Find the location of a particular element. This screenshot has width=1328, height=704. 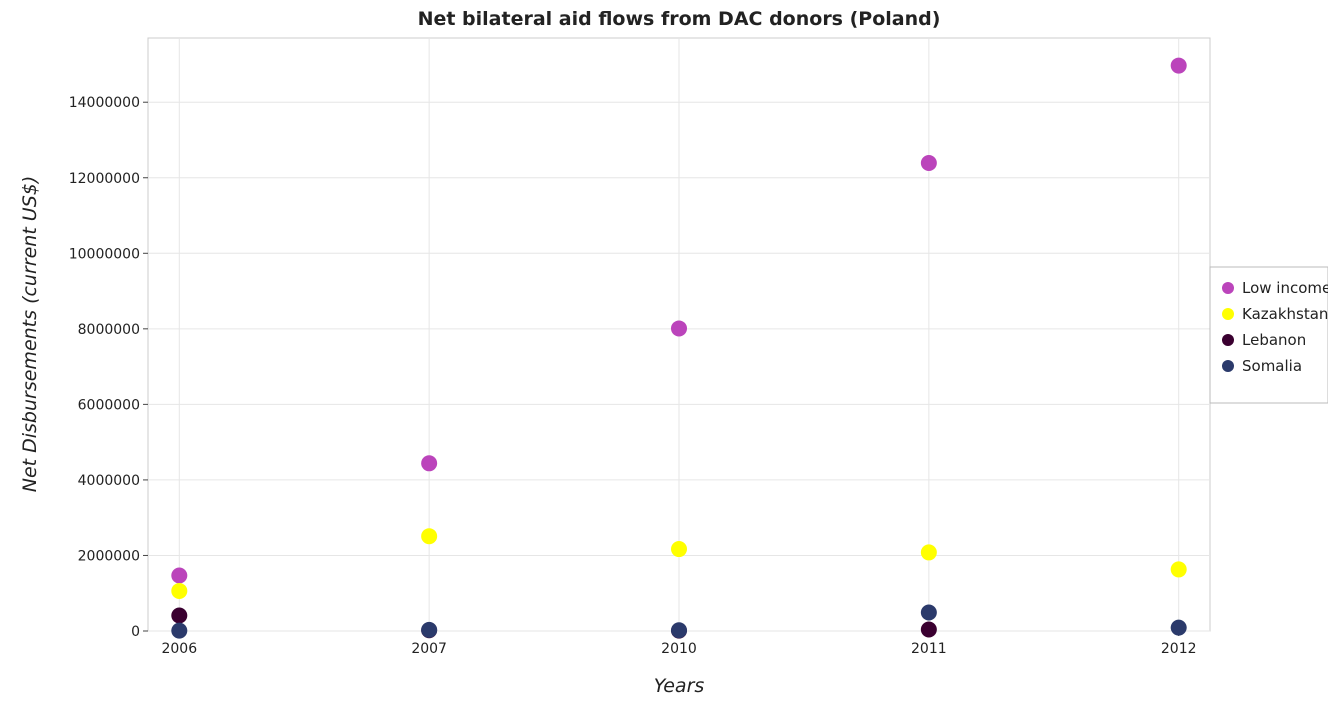

x-axis-ticks: 2006 2007 2010 2011 2012 is located at coordinates (679, 644).